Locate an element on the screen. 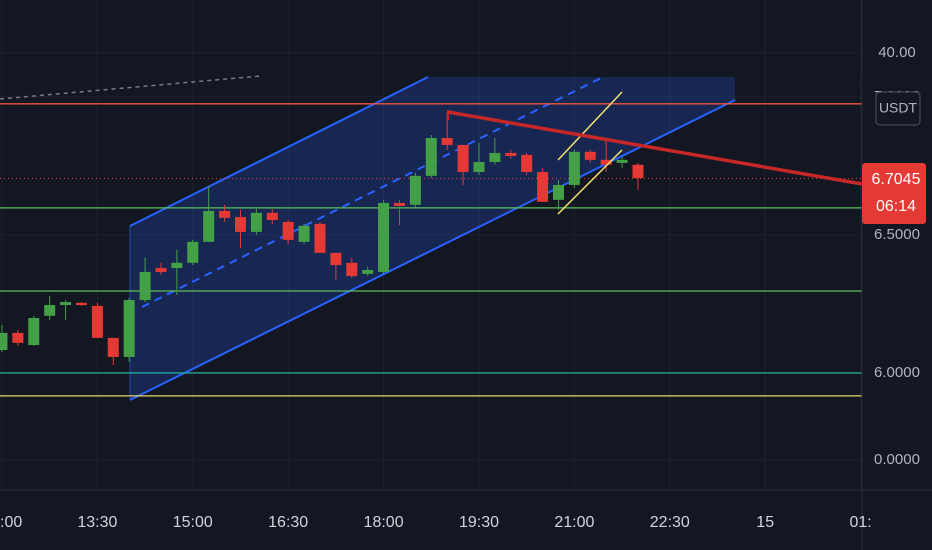  flag-bottom is located at coordinates (590, 182).